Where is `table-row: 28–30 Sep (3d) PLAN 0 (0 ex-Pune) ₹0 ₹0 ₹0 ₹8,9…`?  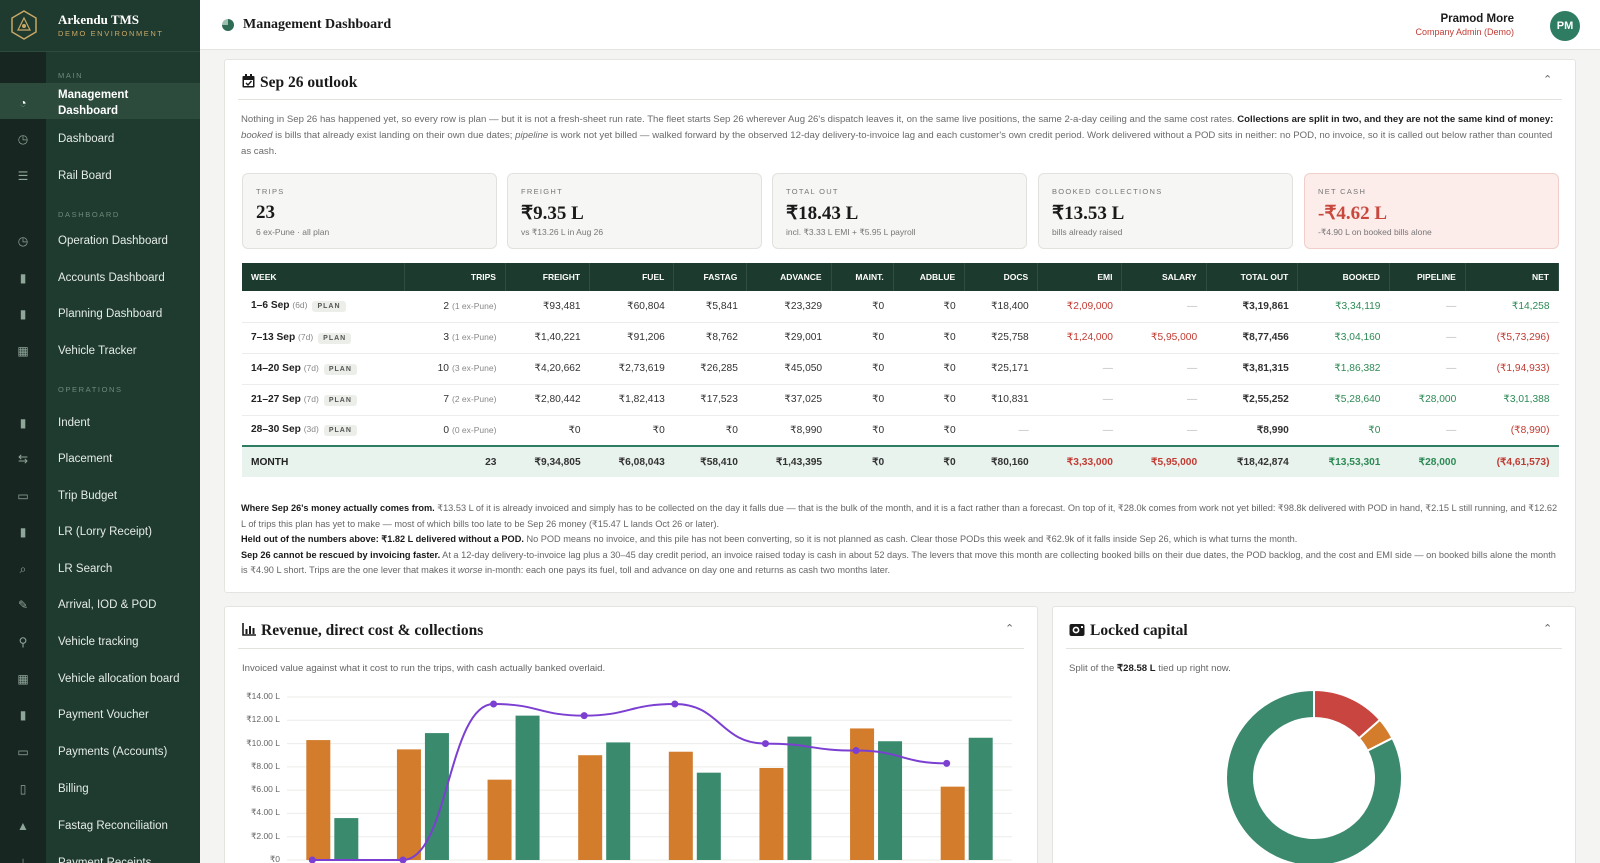
table-row: 28–30 Sep (3d) PLAN 0 (0 ex-Pune) ₹0 ₹0 ₹0 ₹8,9… is located at coordinates (900, 431).